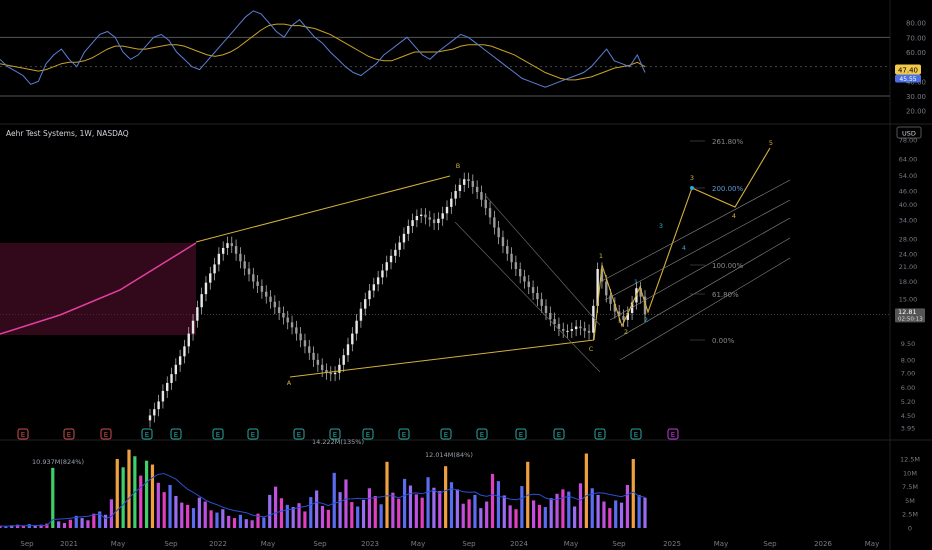 The image size is (932, 550). What do you see at coordinates (908, 267) in the screenshot?
I see `price-tick-label: 21.00` at bounding box center [908, 267].